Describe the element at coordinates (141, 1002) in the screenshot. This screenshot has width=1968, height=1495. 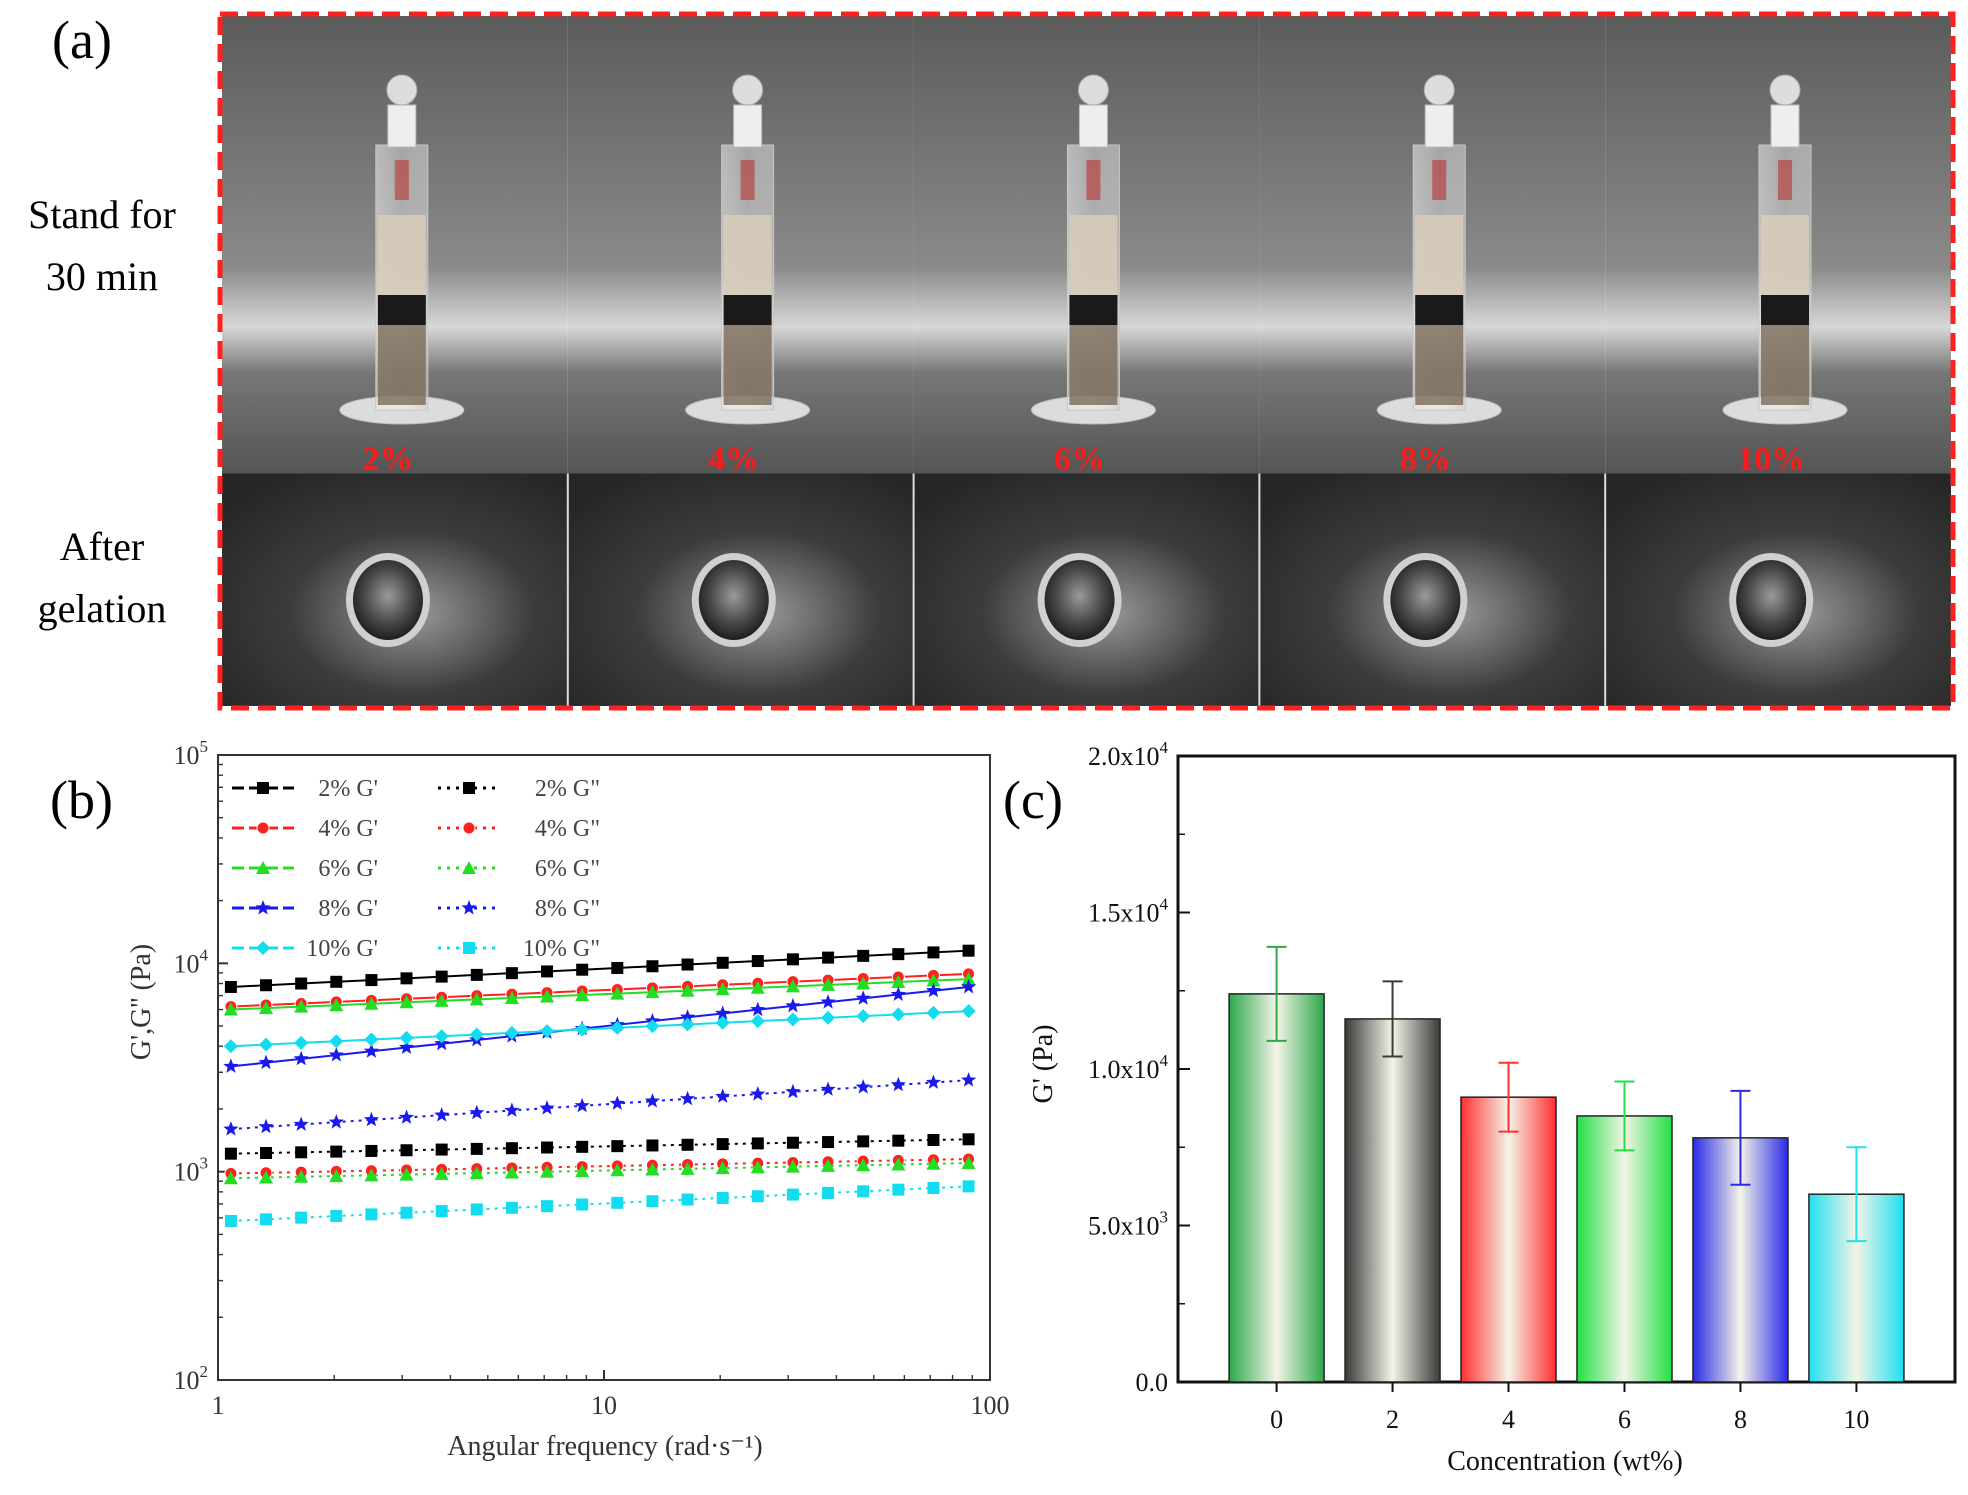
I see `chart-b-ylabel: G',G'' (Pa)` at that location.